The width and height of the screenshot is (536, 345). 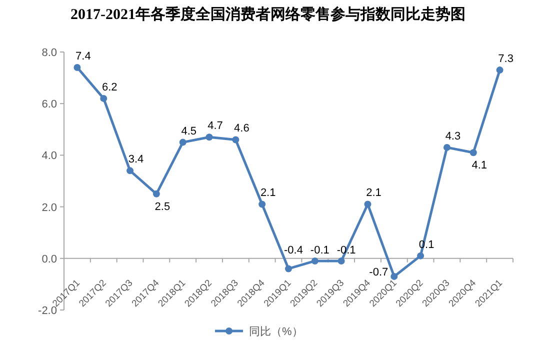 What do you see at coordinates (110, 87) in the screenshot?
I see `data-label: 6.2` at bounding box center [110, 87].